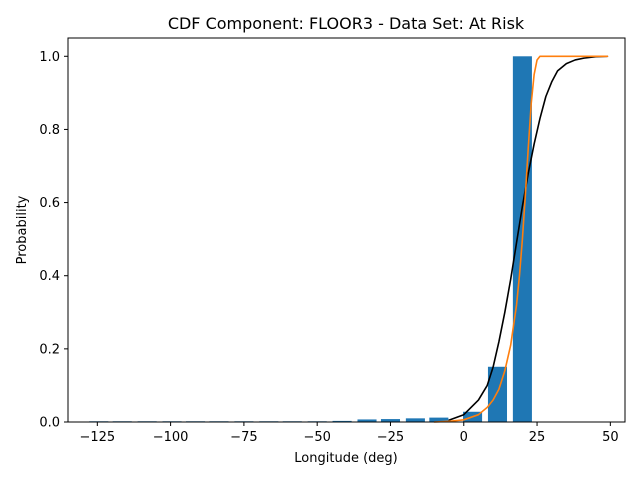 The width and height of the screenshot is (640, 480). What do you see at coordinates (243, 437) in the screenshot?
I see `x-tick-label: −75` at bounding box center [243, 437].